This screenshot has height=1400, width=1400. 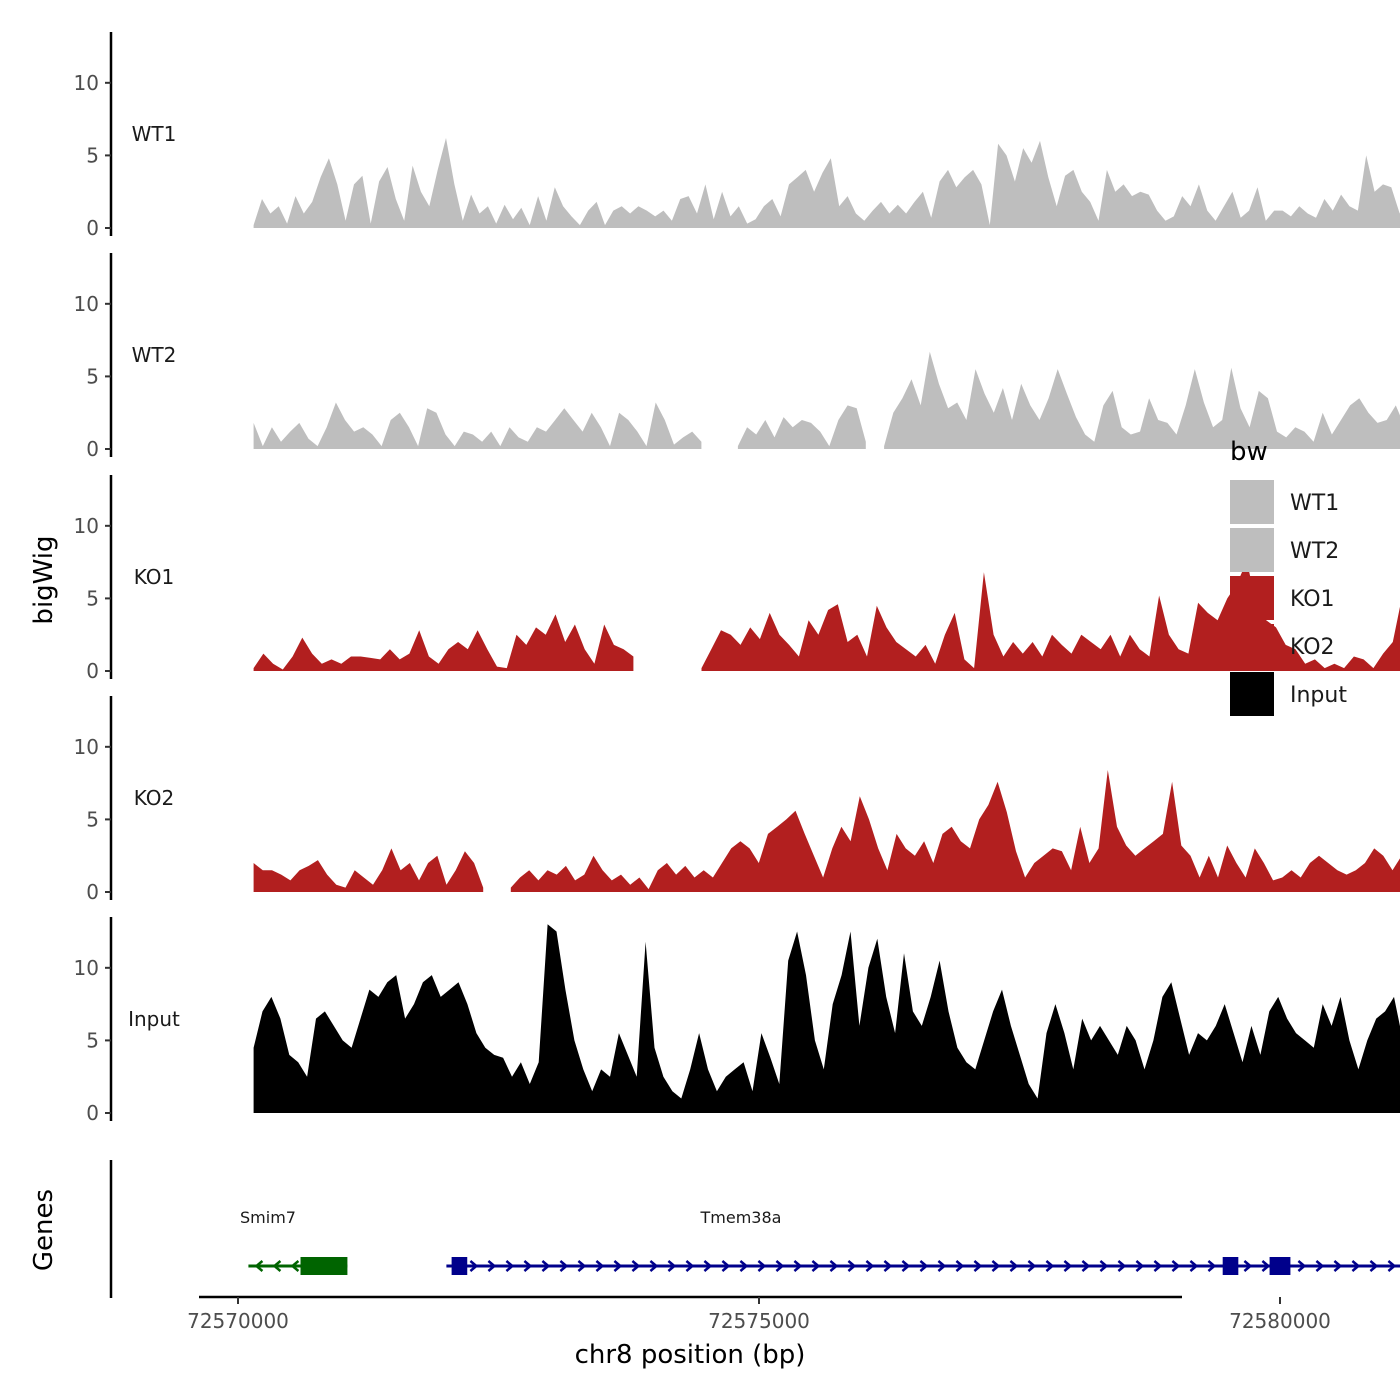 I want to click on x-axis: 72570000725750007258000072585000, so click(x=759, y=1314).